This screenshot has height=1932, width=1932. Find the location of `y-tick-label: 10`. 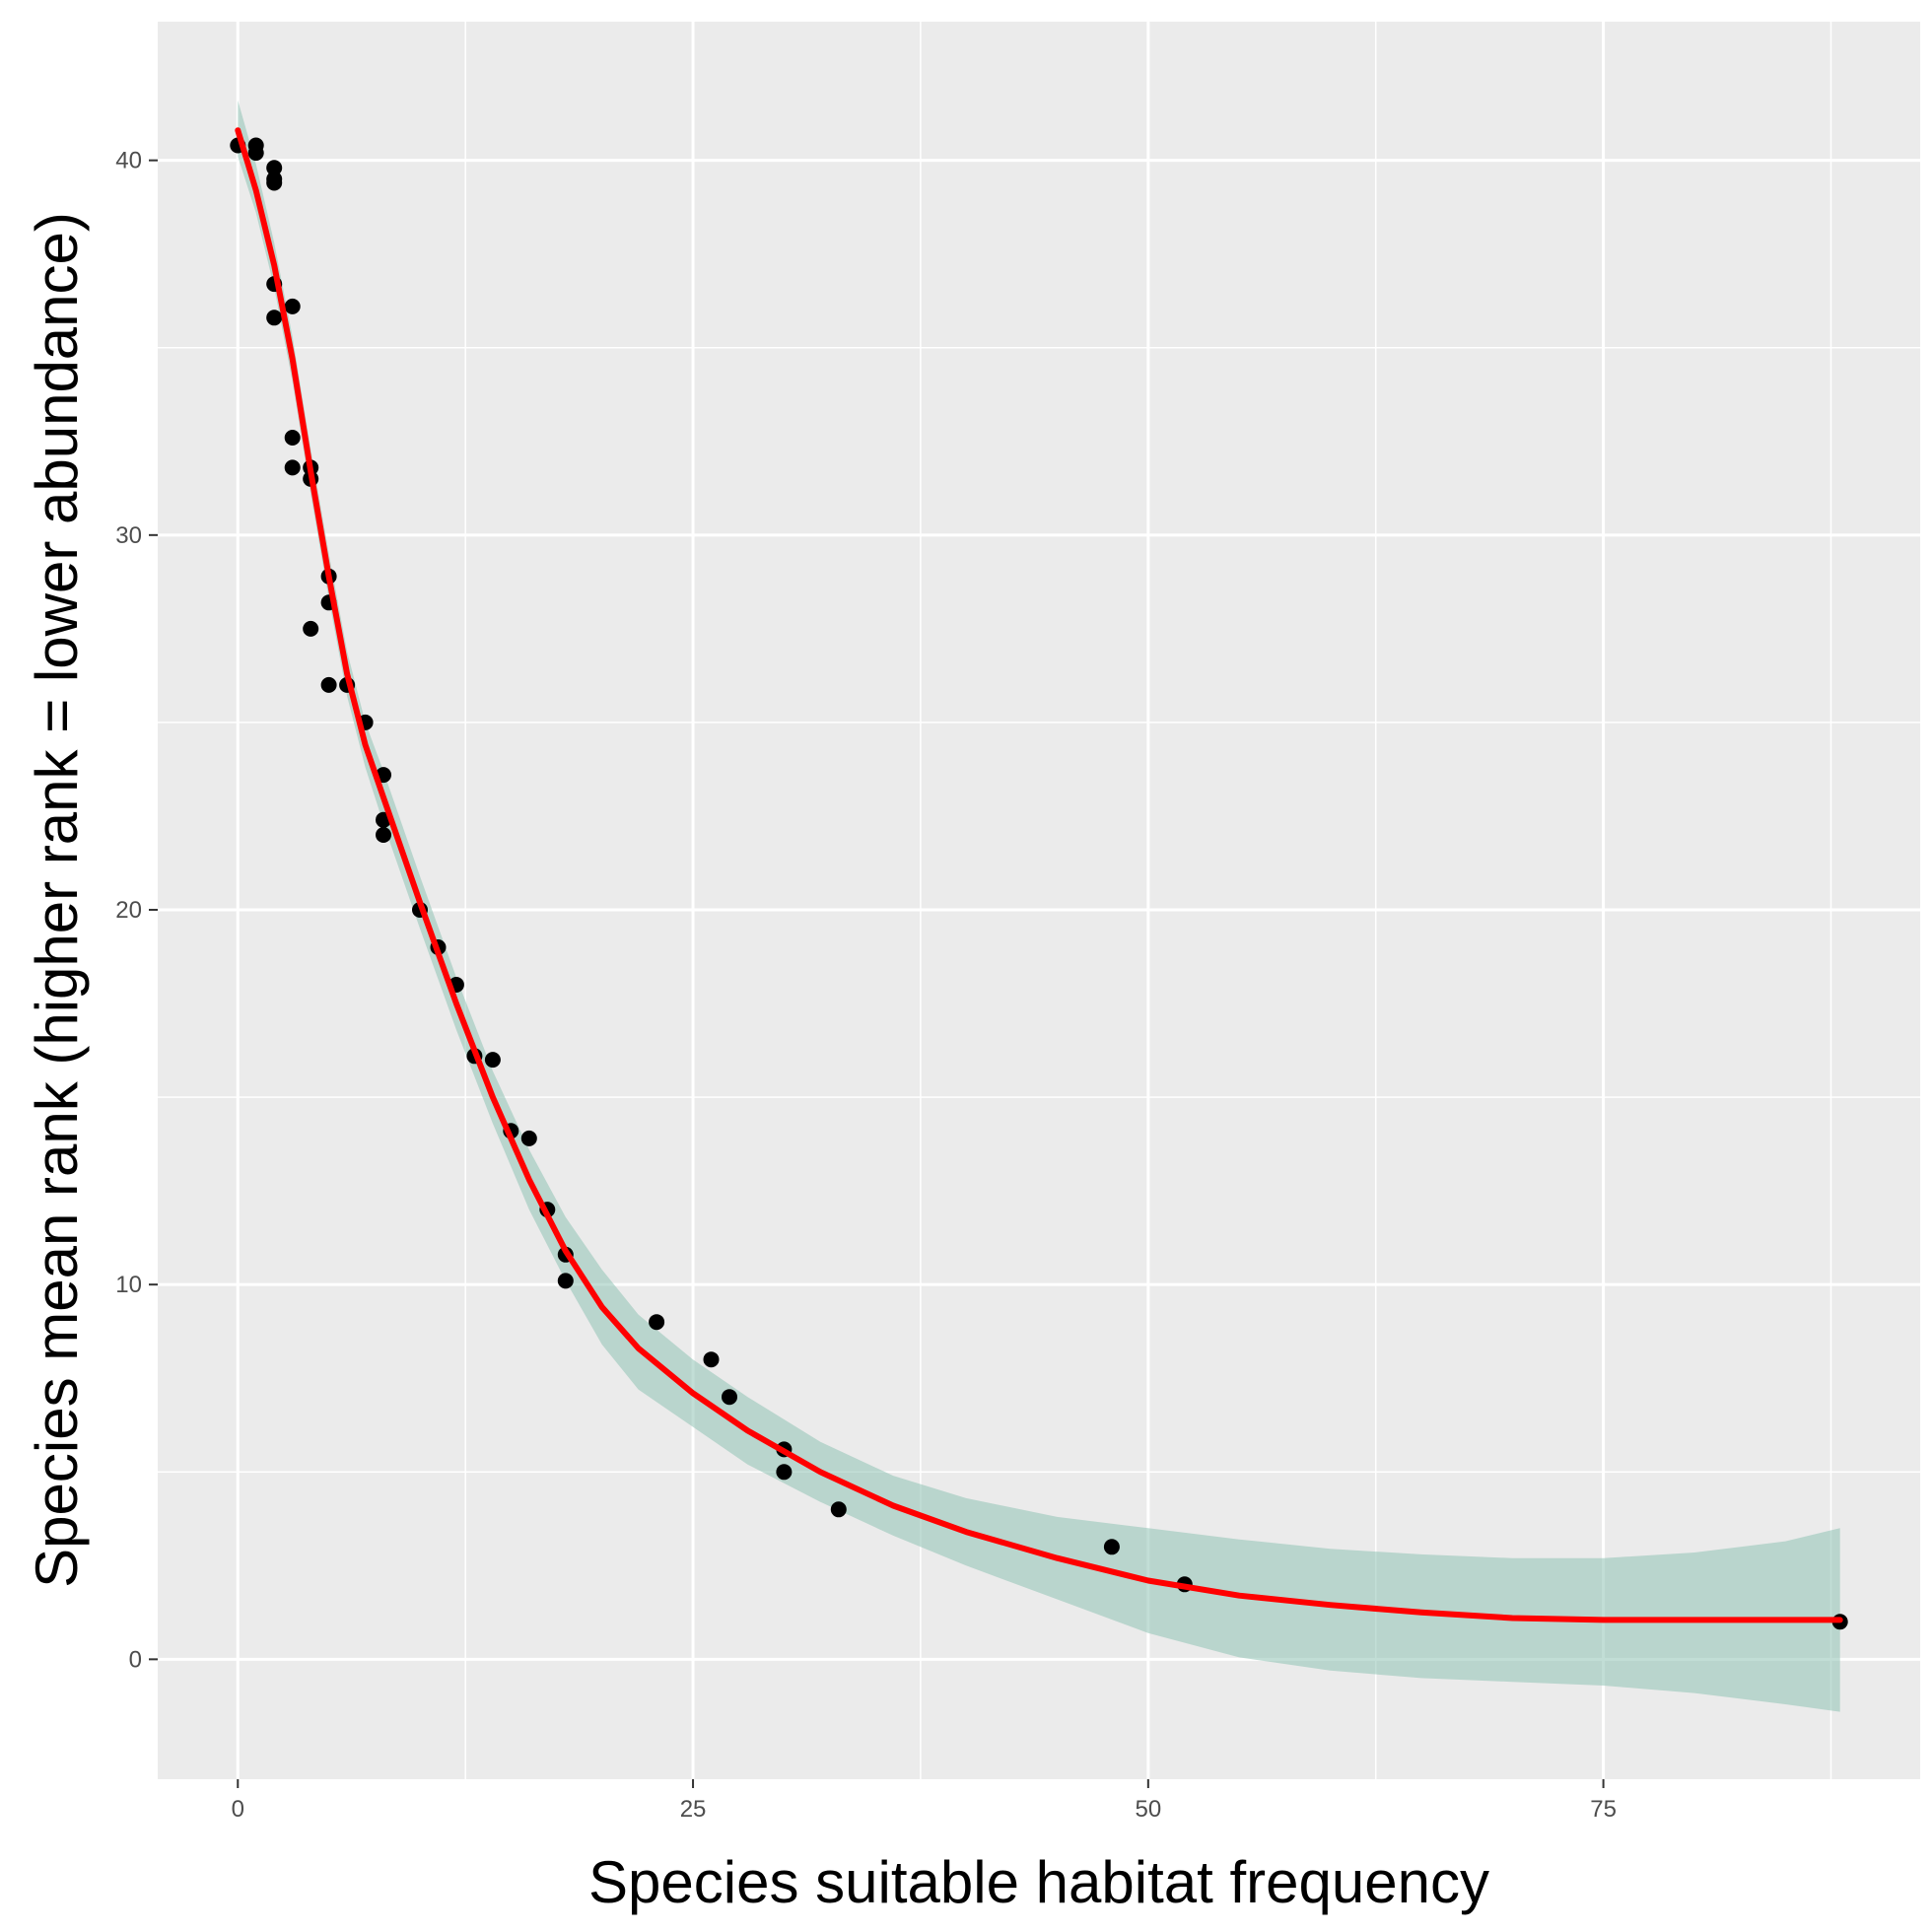

y-tick-label: 10 is located at coordinates (129, 1285).